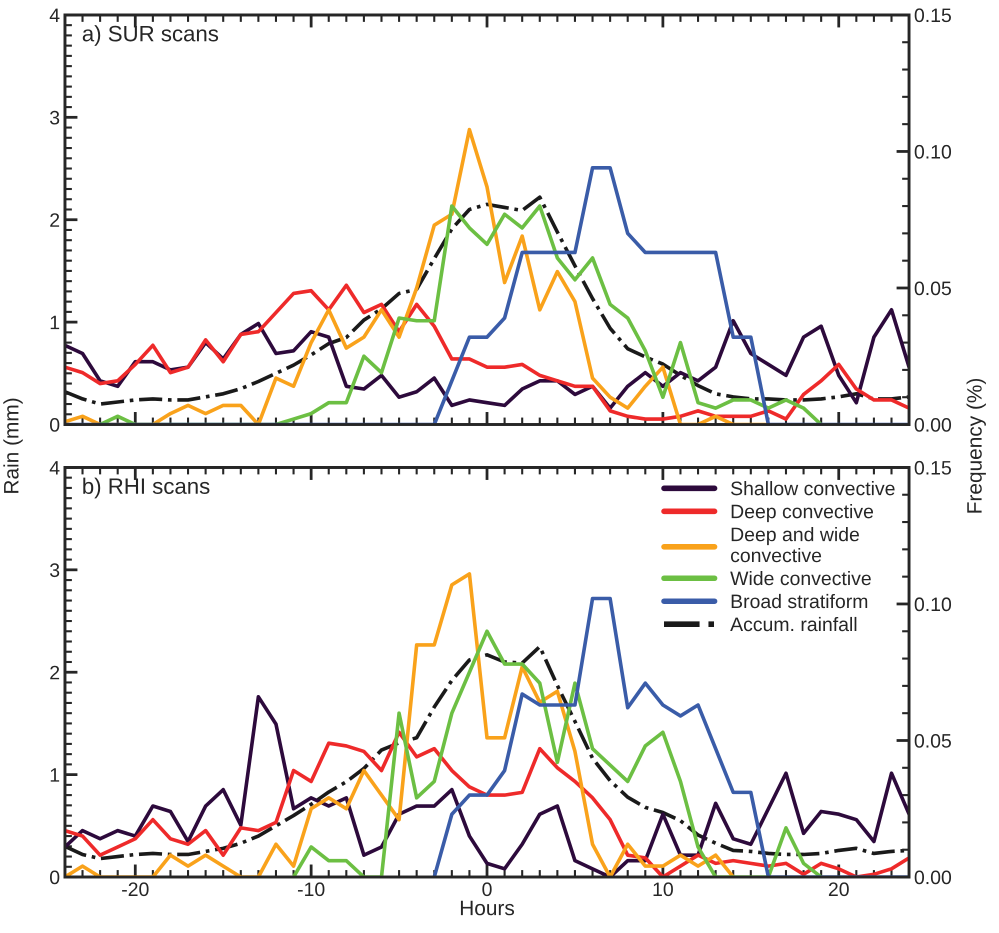 The width and height of the screenshot is (999, 933). I want to click on legend-label: Deep and wide convective, so click(794, 544).